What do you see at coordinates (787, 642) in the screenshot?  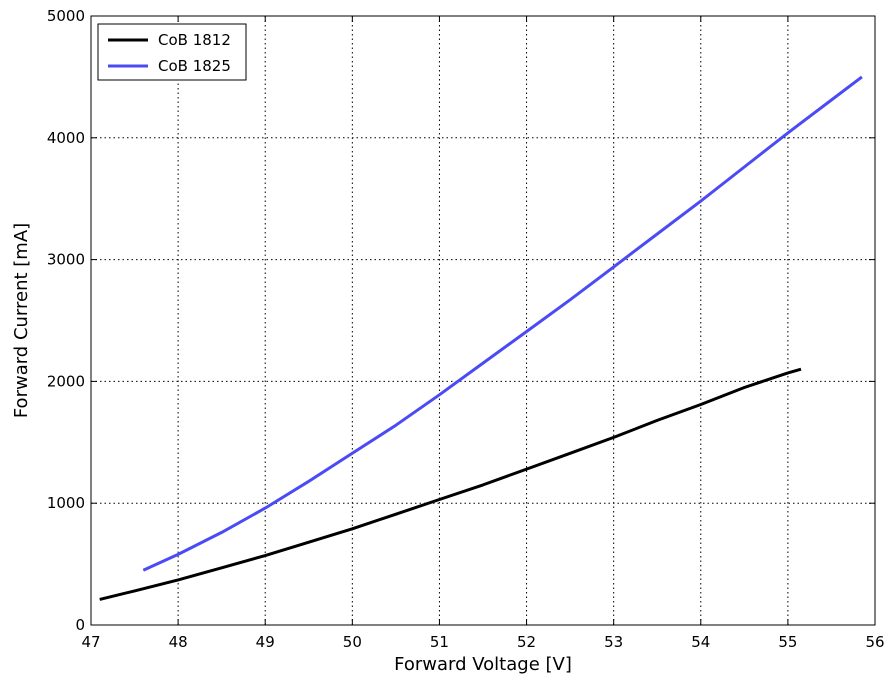 I see `x-tick-label: 55` at bounding box center [787, 642].